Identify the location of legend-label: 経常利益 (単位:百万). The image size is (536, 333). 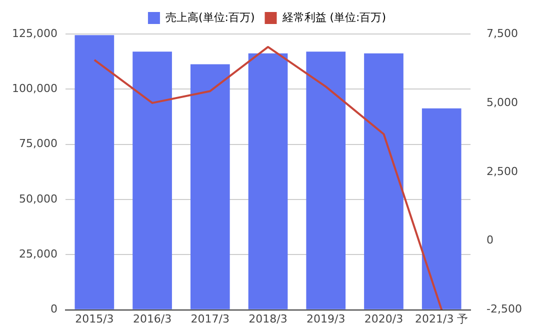
(333, 17).